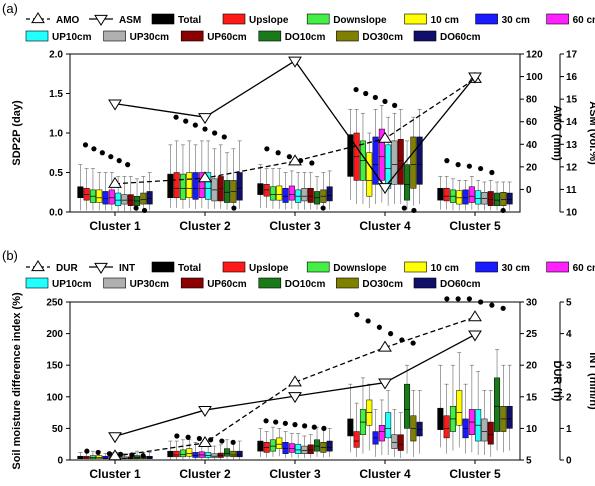 The height and width of the screenshot is (486, 595). What do you see at coordinates (572, 55) in the screenshot?
I see `right-tick-label: 17` at bounding box center [572, 55].